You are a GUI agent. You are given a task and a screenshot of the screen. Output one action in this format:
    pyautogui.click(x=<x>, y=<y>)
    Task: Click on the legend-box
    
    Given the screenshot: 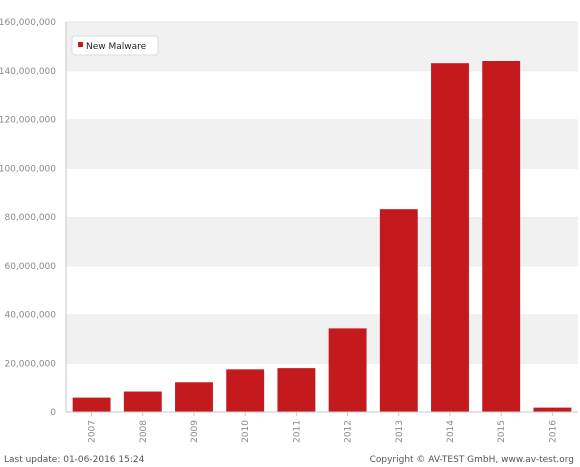 What is the action you would take?
    pyautogui.click(x=115, y=45)
    